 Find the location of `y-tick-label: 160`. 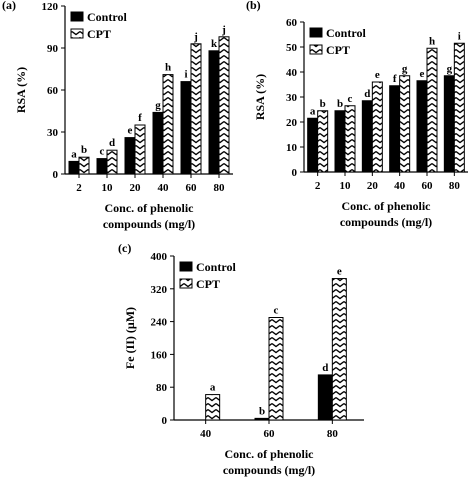

y-tick-label: 160 is located at coordinates (159, 355).